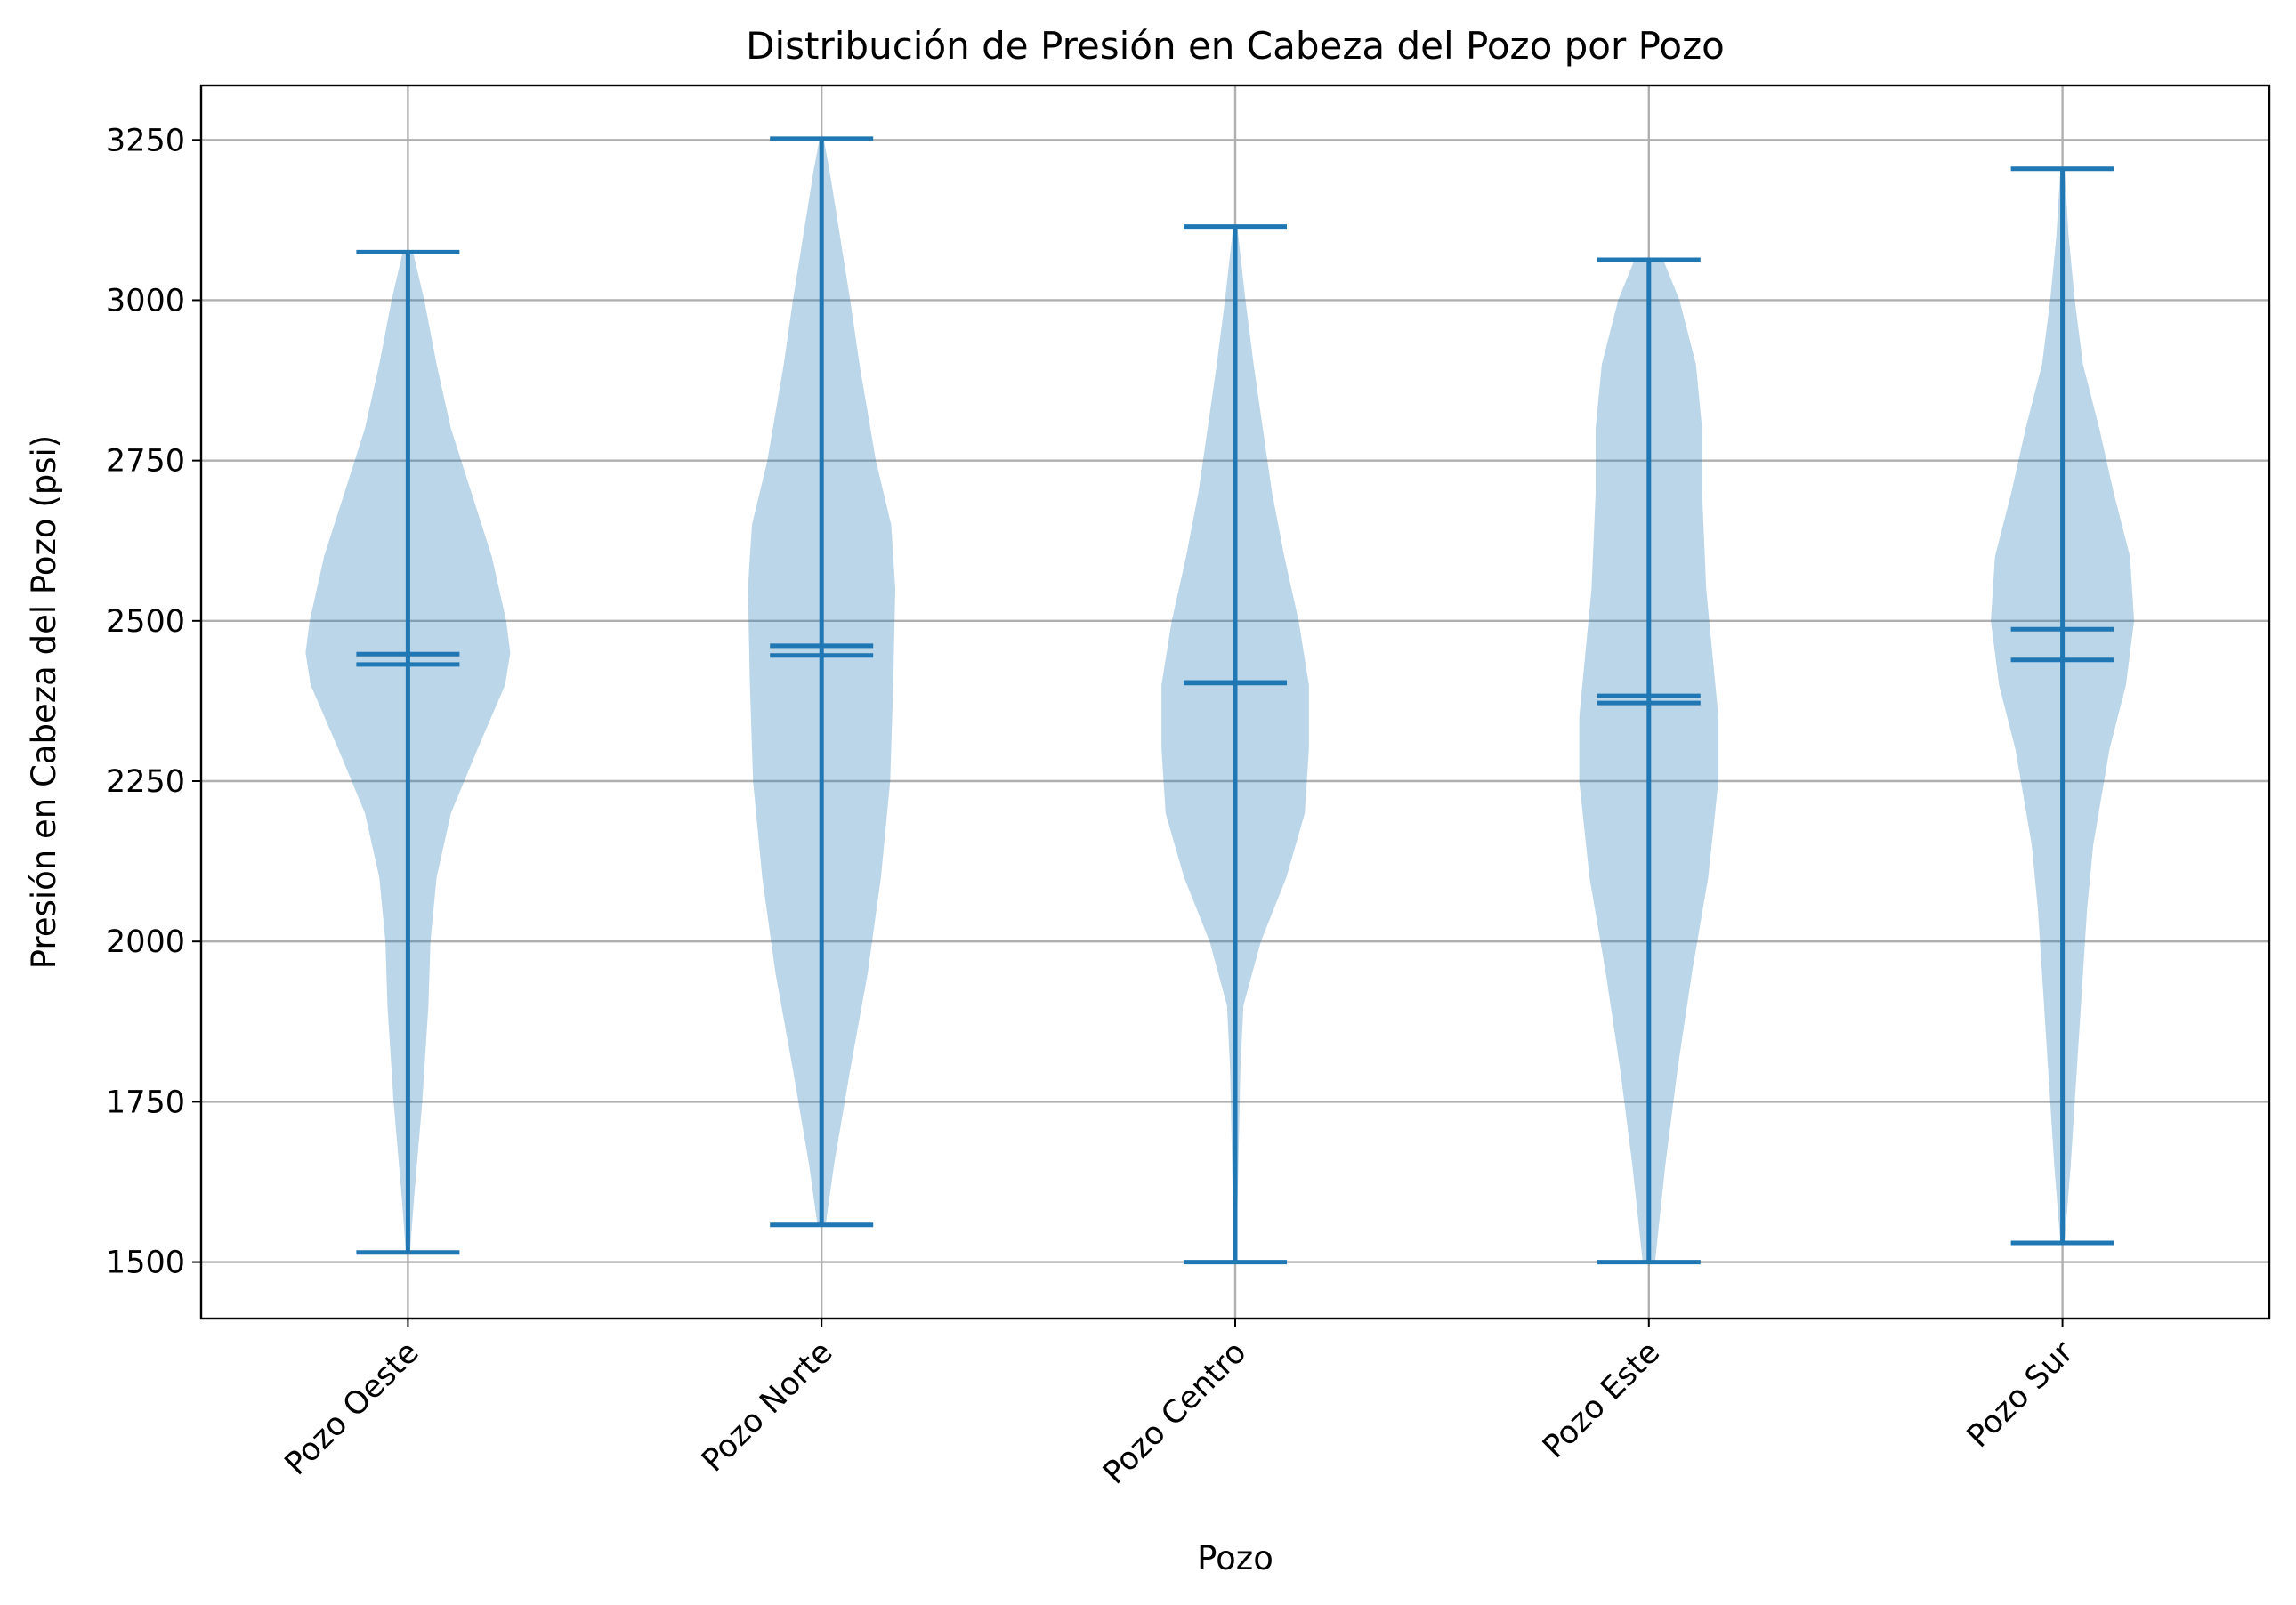  Describe the element at coordinates (821, 682) in the screenshot. I see `violin-pozo-norte` at that location.